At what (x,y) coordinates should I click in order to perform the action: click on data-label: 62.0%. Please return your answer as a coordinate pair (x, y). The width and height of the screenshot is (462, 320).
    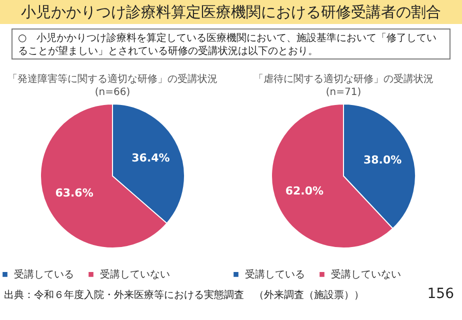
    Looking at the image, I should click on (304, 191).